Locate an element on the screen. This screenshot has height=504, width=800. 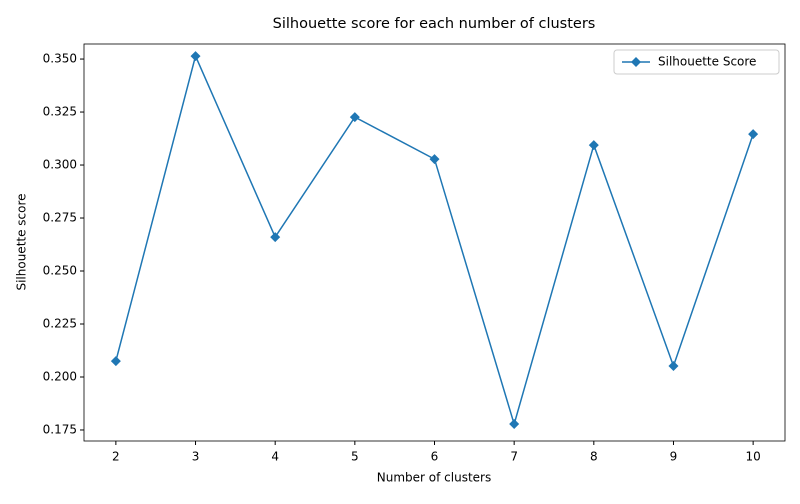
x-tick-label: 10 is located at coordinates (752, 457).